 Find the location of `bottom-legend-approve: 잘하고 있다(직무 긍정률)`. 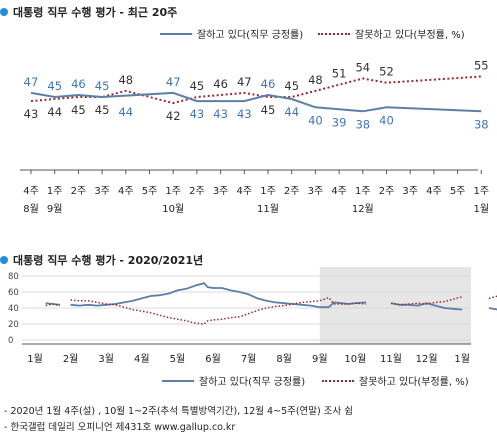

bottom-legend-approve: 잘하고 있다(직무 긍정률) is located at coordinates (233, 380).